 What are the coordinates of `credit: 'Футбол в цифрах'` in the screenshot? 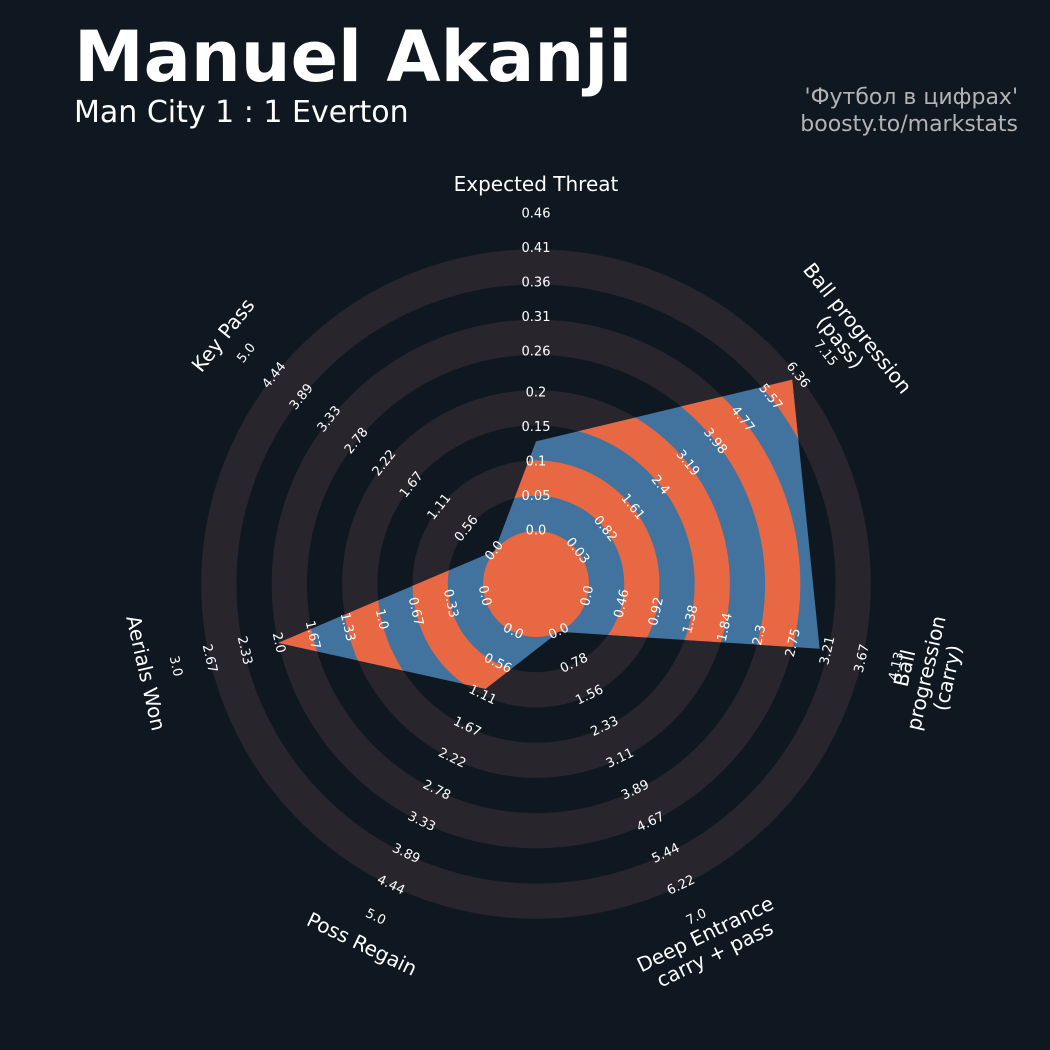 It's located at (911, 97).